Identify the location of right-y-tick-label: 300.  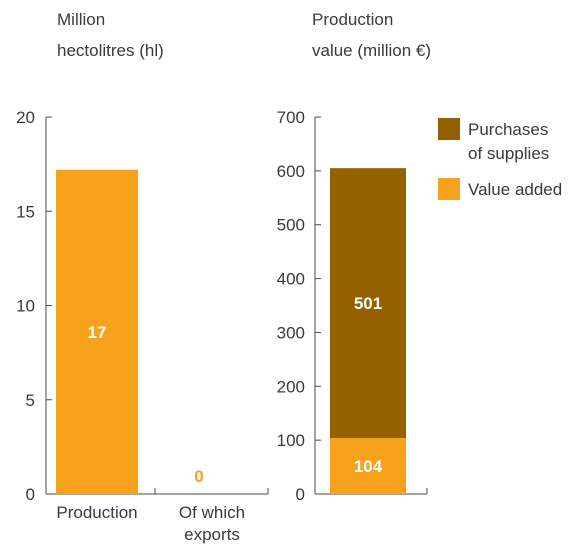
(291, 332).